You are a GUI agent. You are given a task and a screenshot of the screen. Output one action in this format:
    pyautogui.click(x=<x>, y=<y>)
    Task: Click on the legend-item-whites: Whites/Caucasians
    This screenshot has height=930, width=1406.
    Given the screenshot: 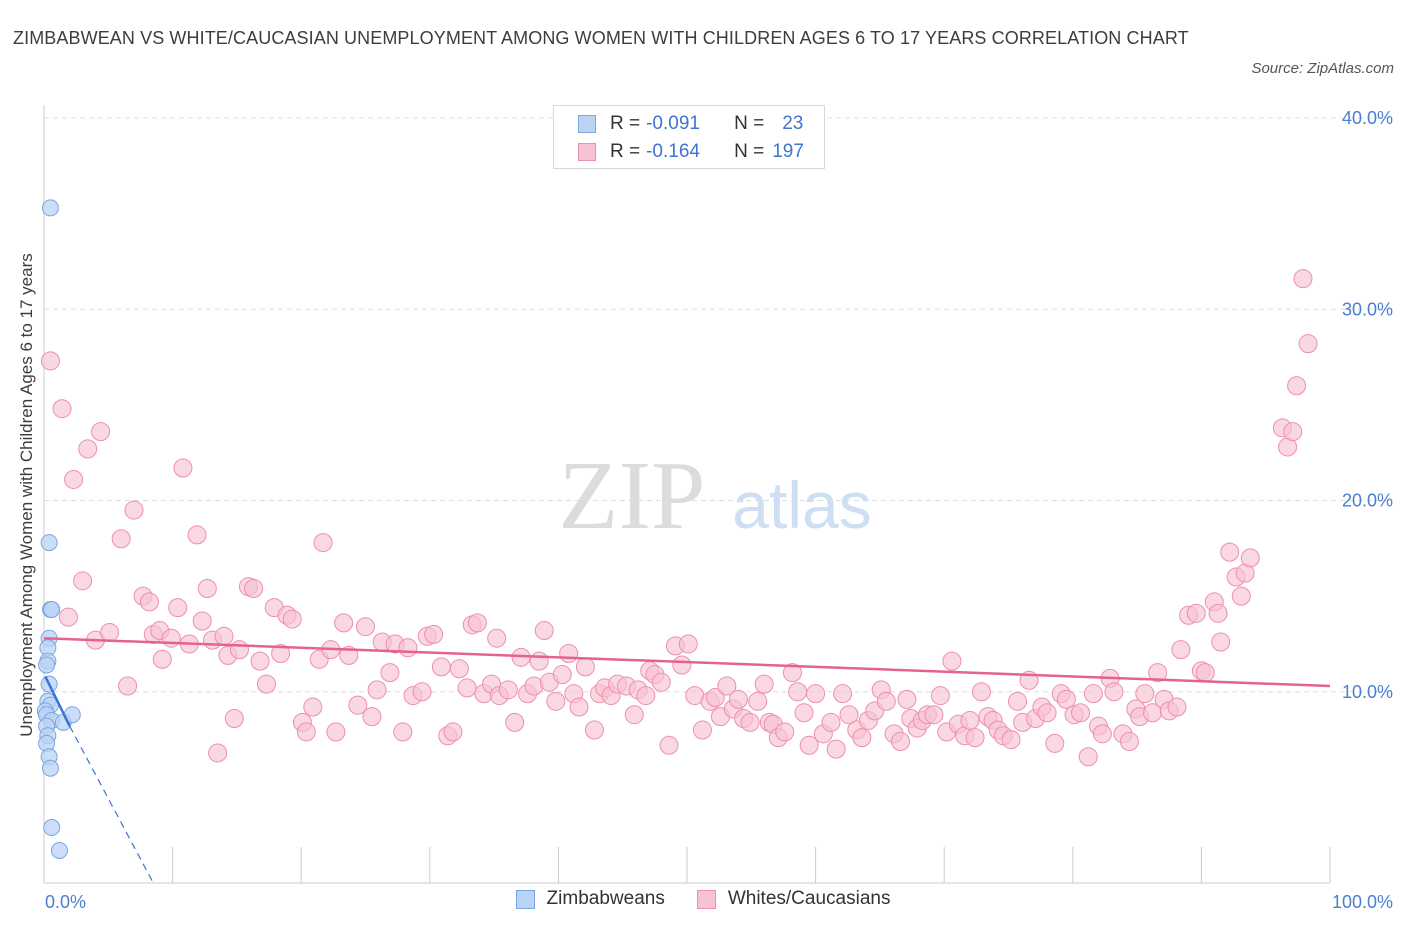 What is the action you would take?
    pyautogui.click(x=793, y=899)
    